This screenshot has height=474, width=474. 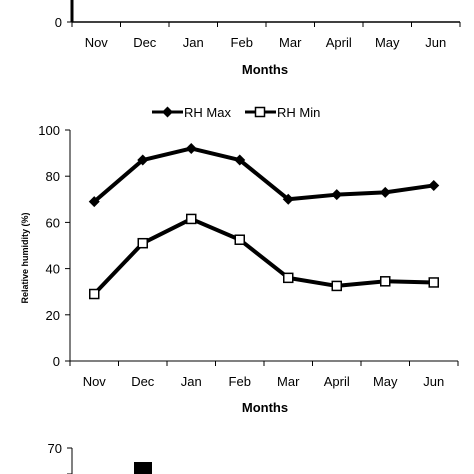 What do you see at coordinates (53, 222) in the screenshot?
I see `y-tick-label: 60` at bounding box center [53, 222].